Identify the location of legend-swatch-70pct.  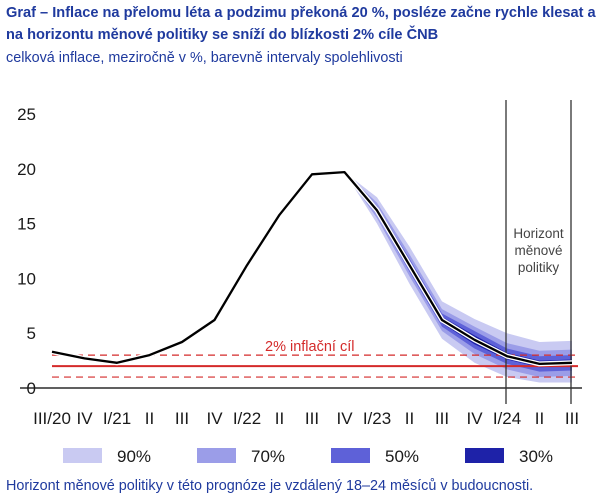
(216, 455).